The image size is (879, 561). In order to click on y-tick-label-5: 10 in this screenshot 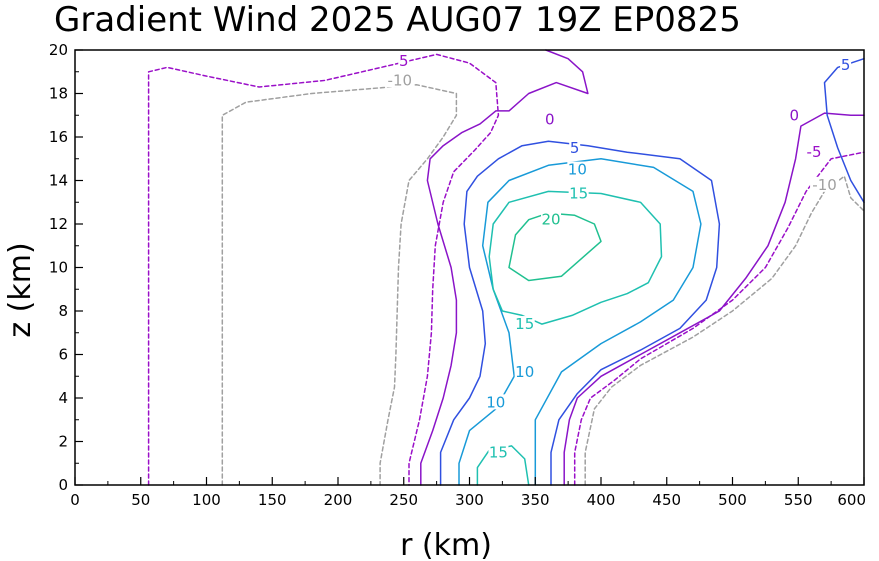, I will do `click(58, 268)`.